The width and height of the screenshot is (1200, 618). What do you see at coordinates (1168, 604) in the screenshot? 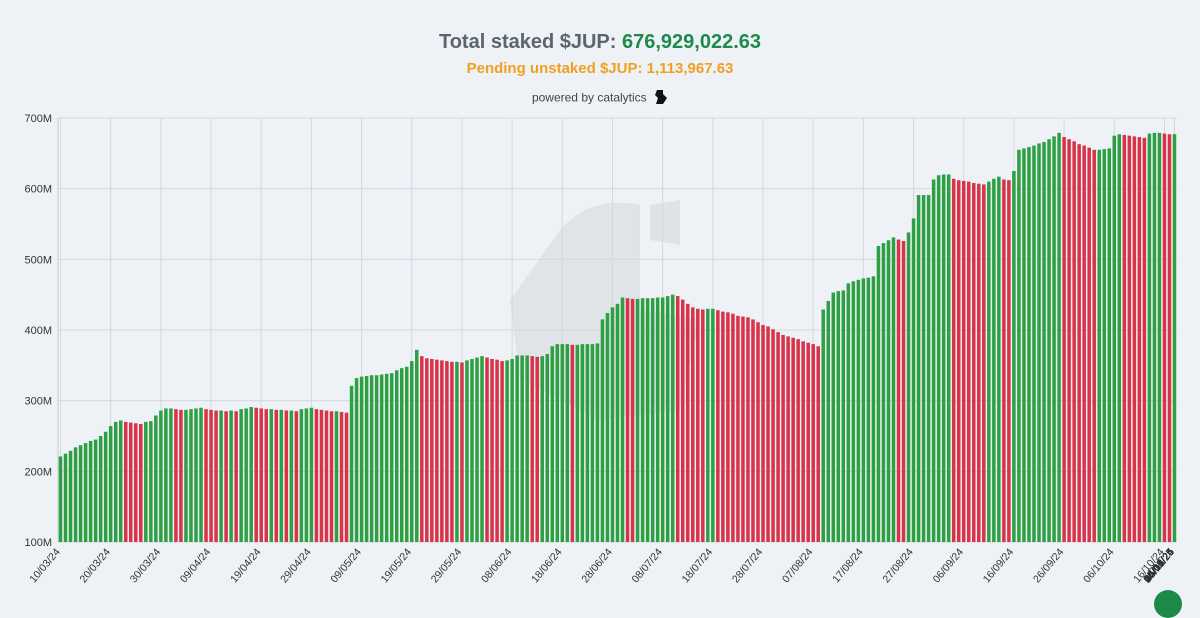
I see `chat-bubble-icon` at bounding box center [1168, 604].